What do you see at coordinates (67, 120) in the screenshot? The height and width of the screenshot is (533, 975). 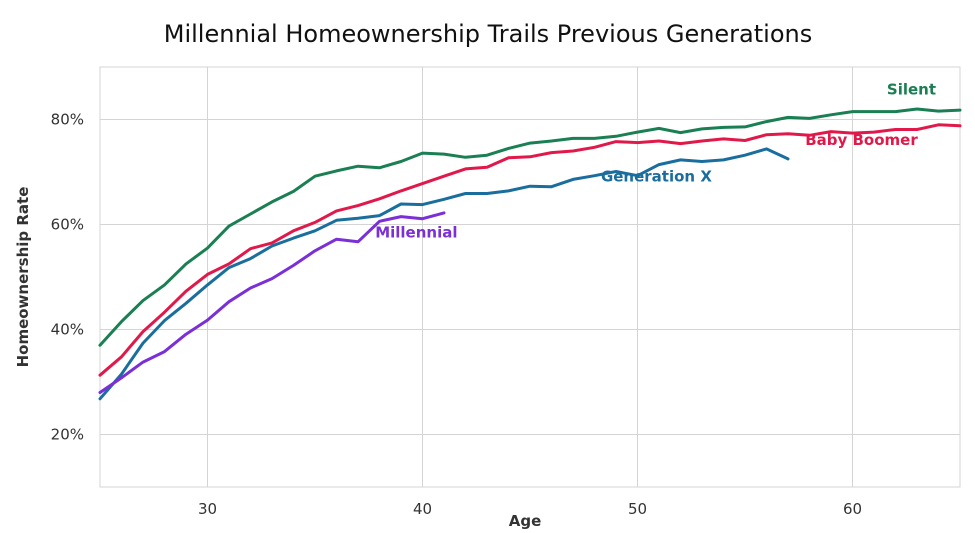 I see `y-tick-label: 80%` at bounding box center [67, 120].